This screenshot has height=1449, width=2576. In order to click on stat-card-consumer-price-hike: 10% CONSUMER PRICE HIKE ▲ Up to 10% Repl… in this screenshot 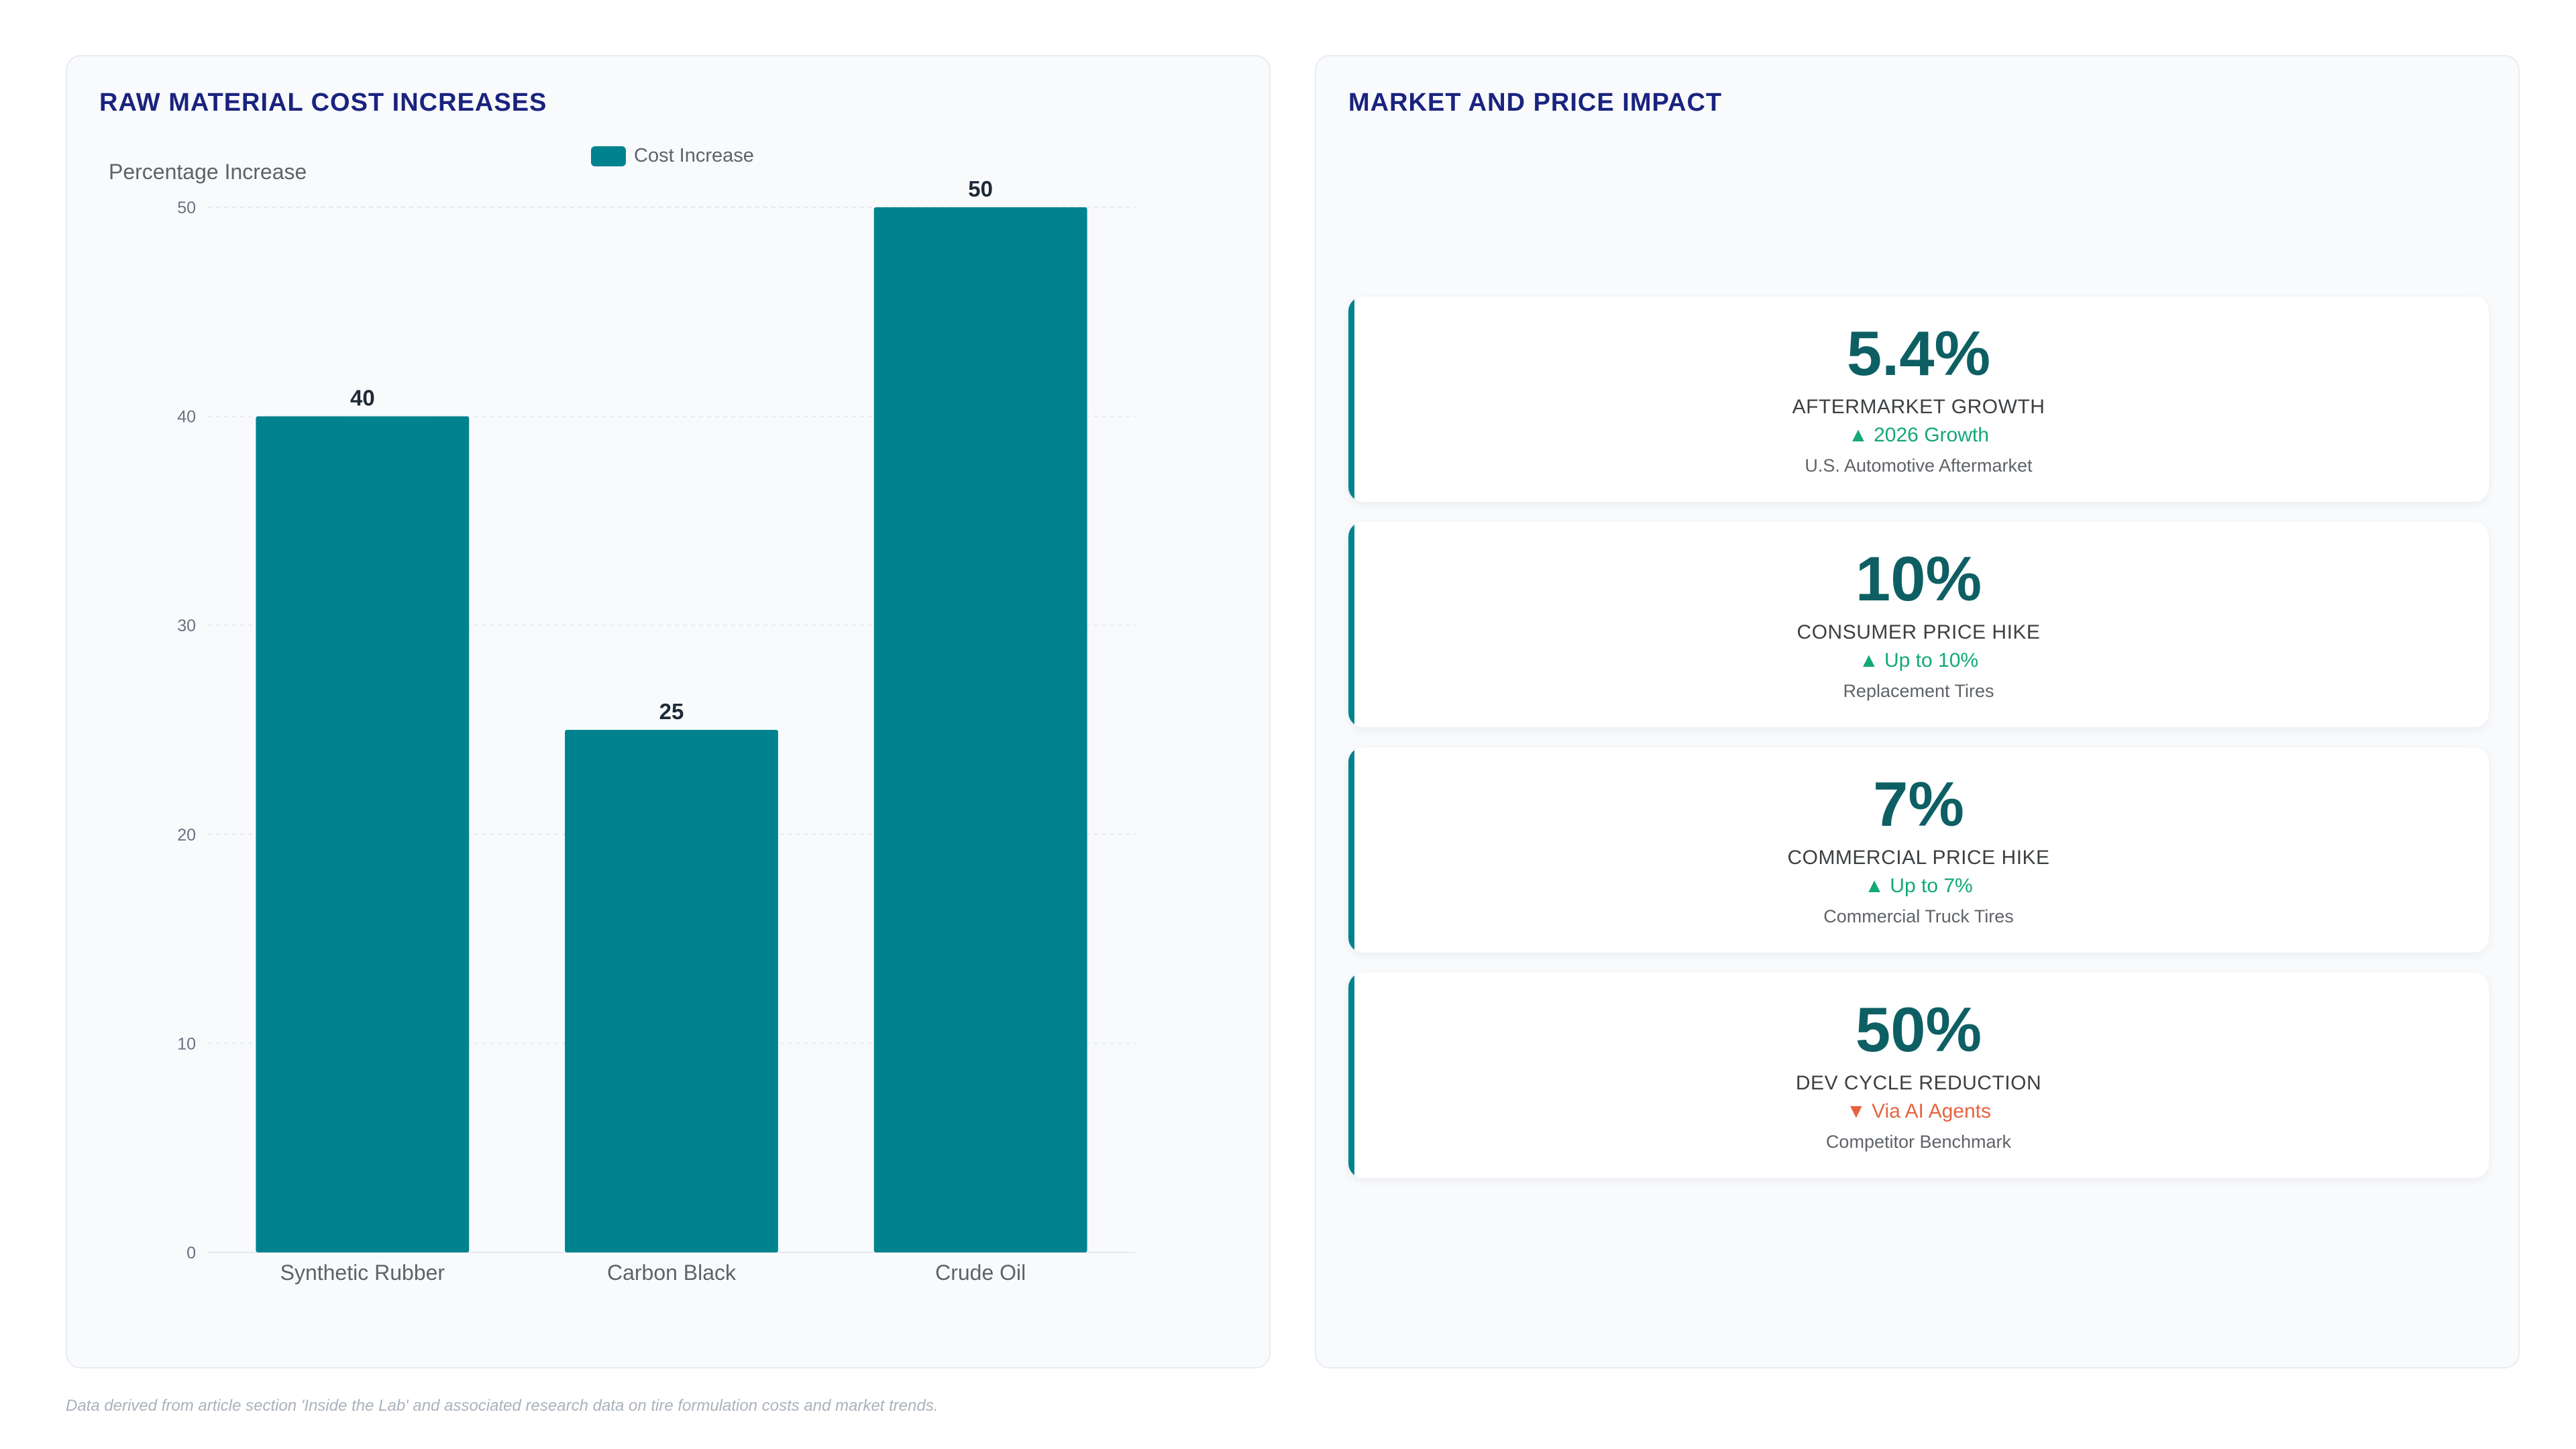, I will do `click(1918, 624)`.